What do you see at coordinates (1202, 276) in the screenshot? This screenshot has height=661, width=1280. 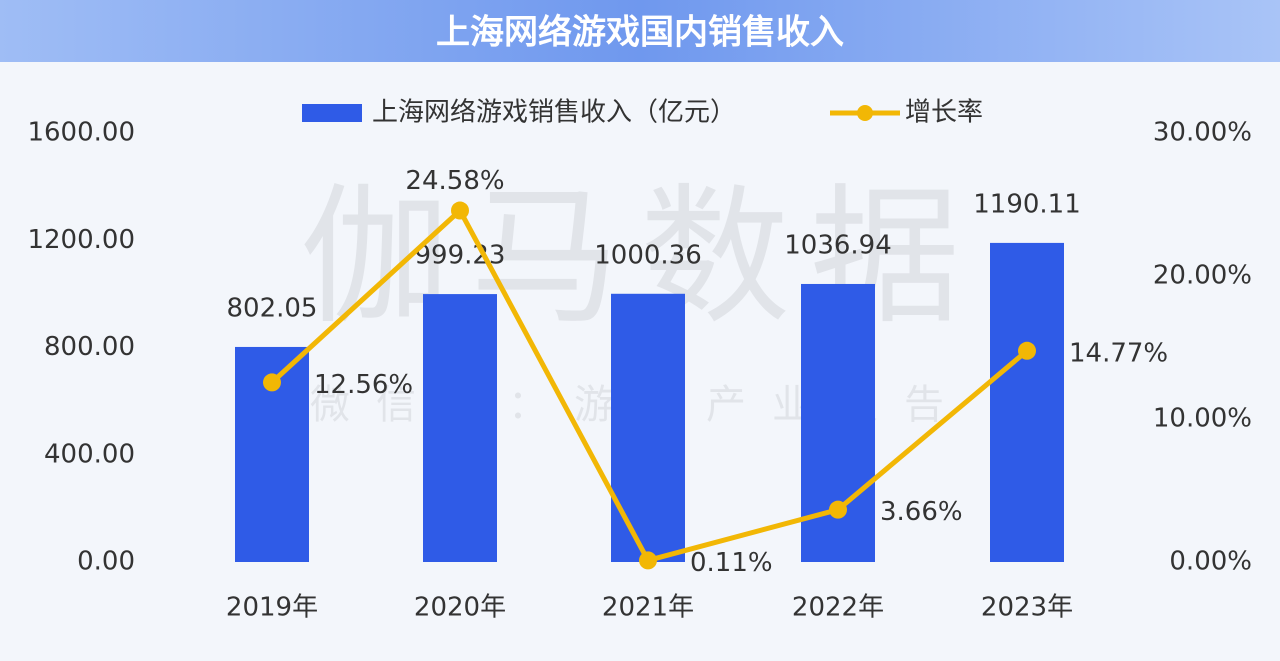 I see `y2-tick-label: 20.00%` at bounding box center [1202, 276].